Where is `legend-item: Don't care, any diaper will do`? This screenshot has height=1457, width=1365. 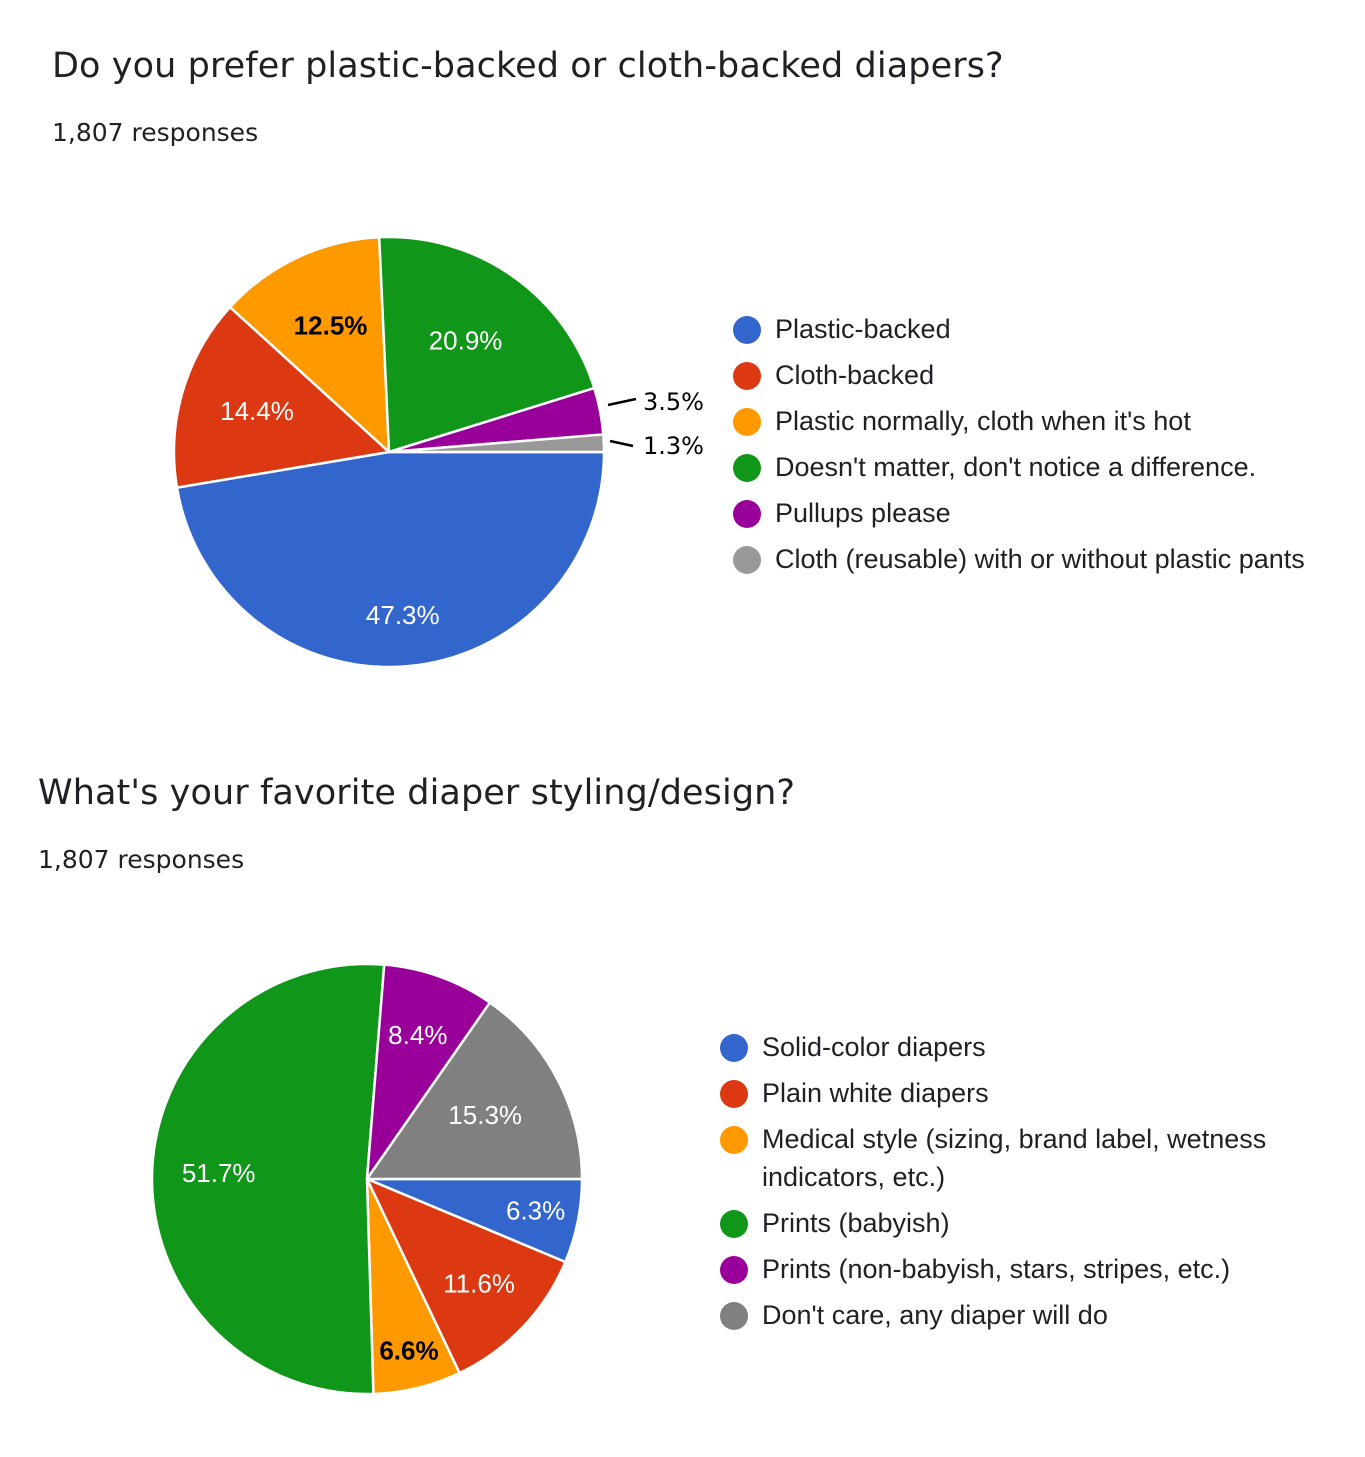 legend-item: Don't care, any diaper will do is located at coordinates (1020, 1315).